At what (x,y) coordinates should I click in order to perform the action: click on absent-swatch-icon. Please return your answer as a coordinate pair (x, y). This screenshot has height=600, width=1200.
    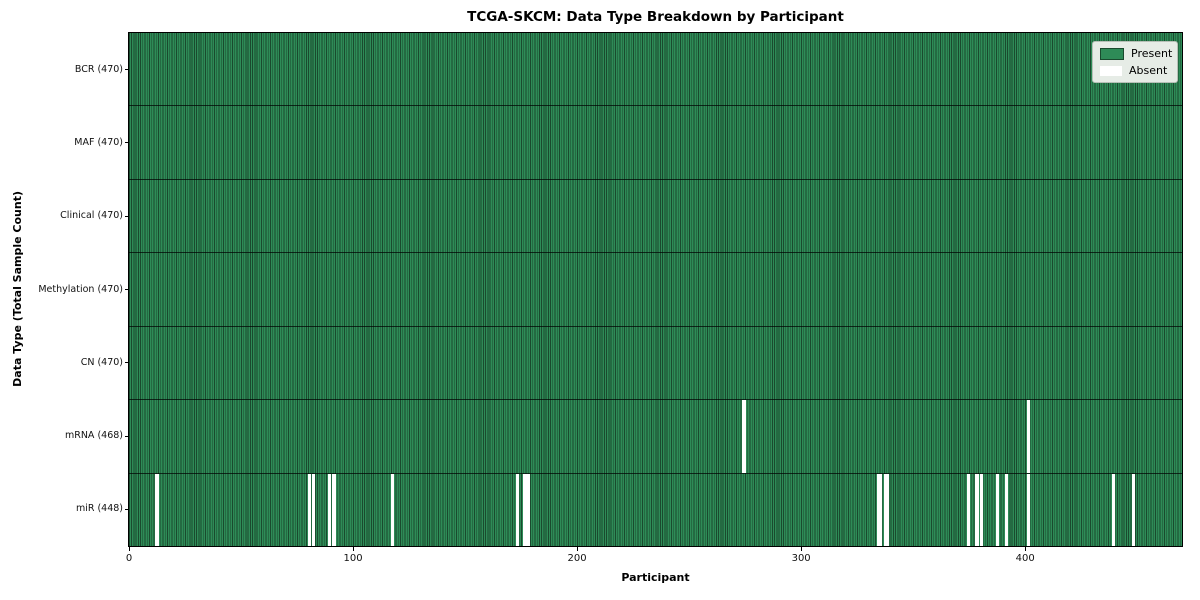
    Looking at the image, I should click on (1111, 70).